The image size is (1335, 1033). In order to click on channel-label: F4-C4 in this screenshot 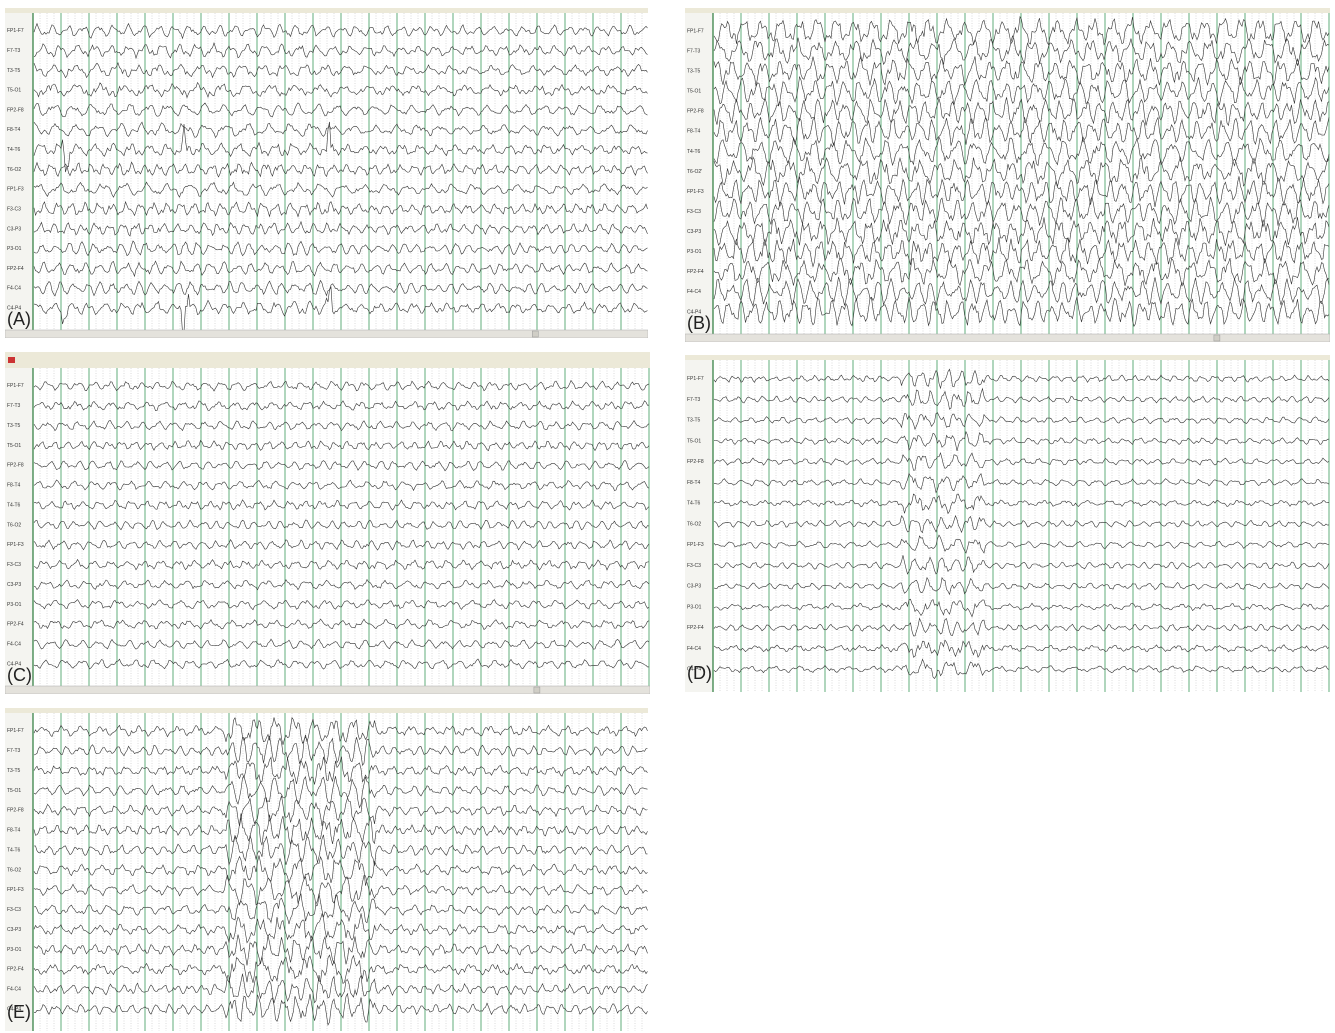, I will do `click(694, 292)`.